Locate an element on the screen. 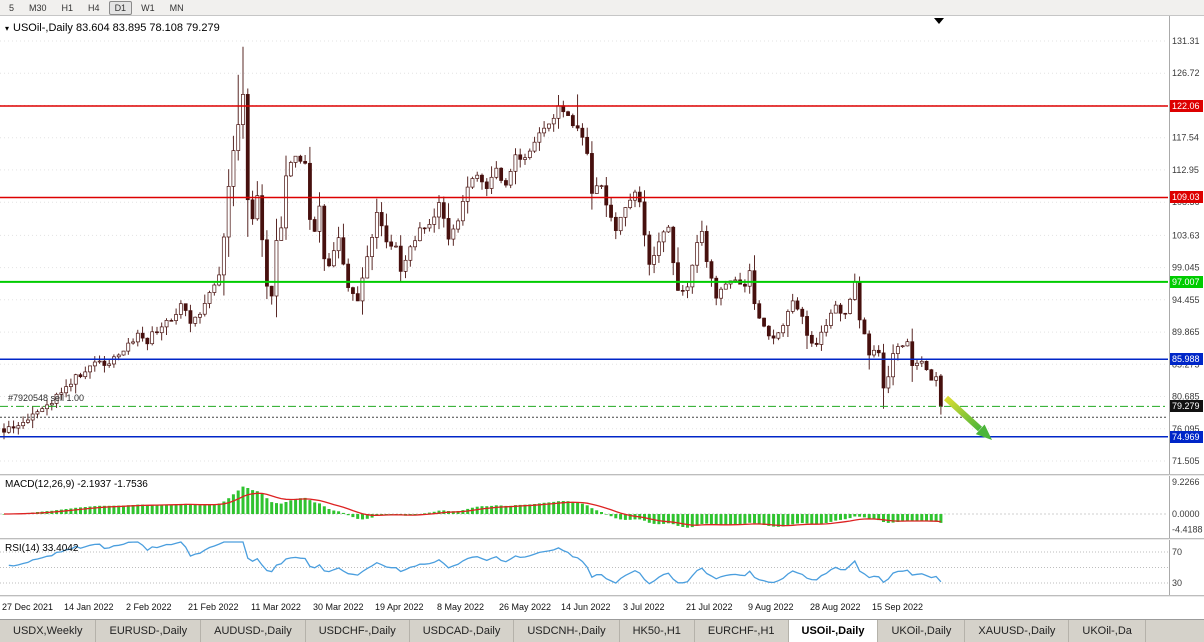 The height and width of the screenshot is (642, 1204). svg-text: 76.095 is located at coordinates (1186, 429).